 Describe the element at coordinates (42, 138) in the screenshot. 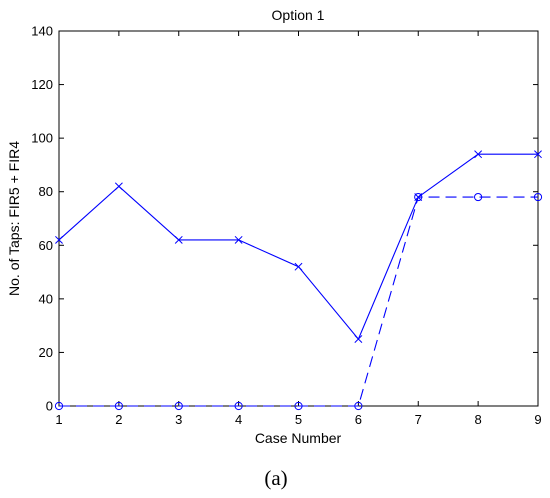

I see `y-tick-label: 100` at that location.